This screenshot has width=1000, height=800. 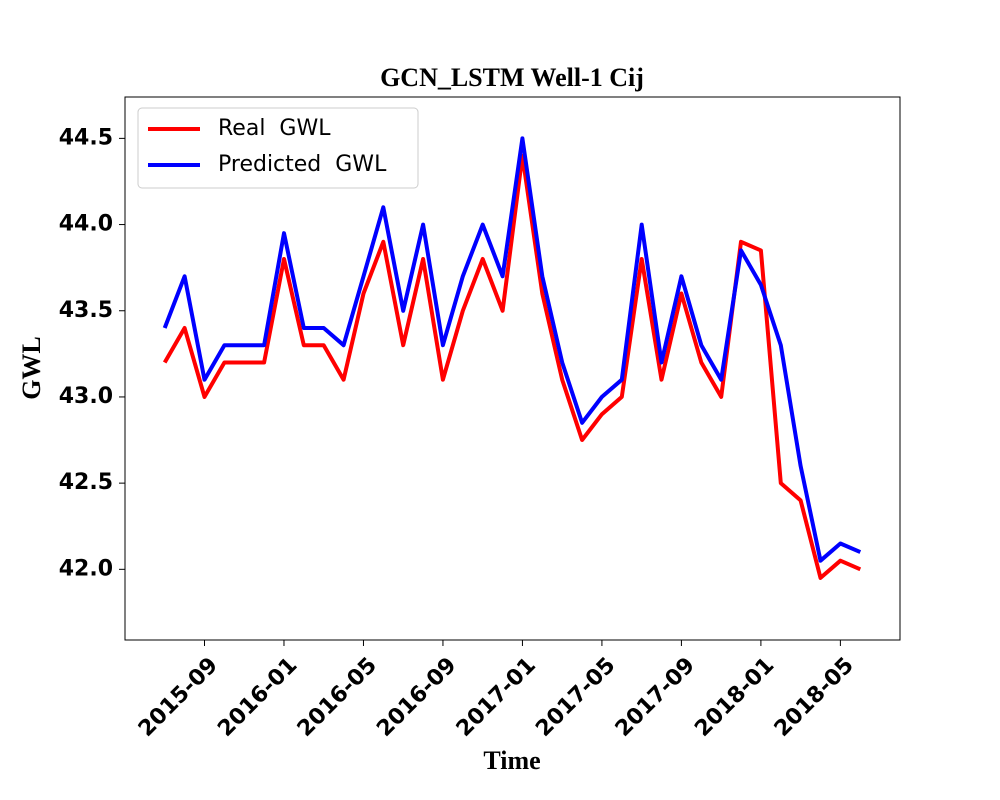 I want to click on legend-label: Predicted GWL, so click(x=302, y=164).